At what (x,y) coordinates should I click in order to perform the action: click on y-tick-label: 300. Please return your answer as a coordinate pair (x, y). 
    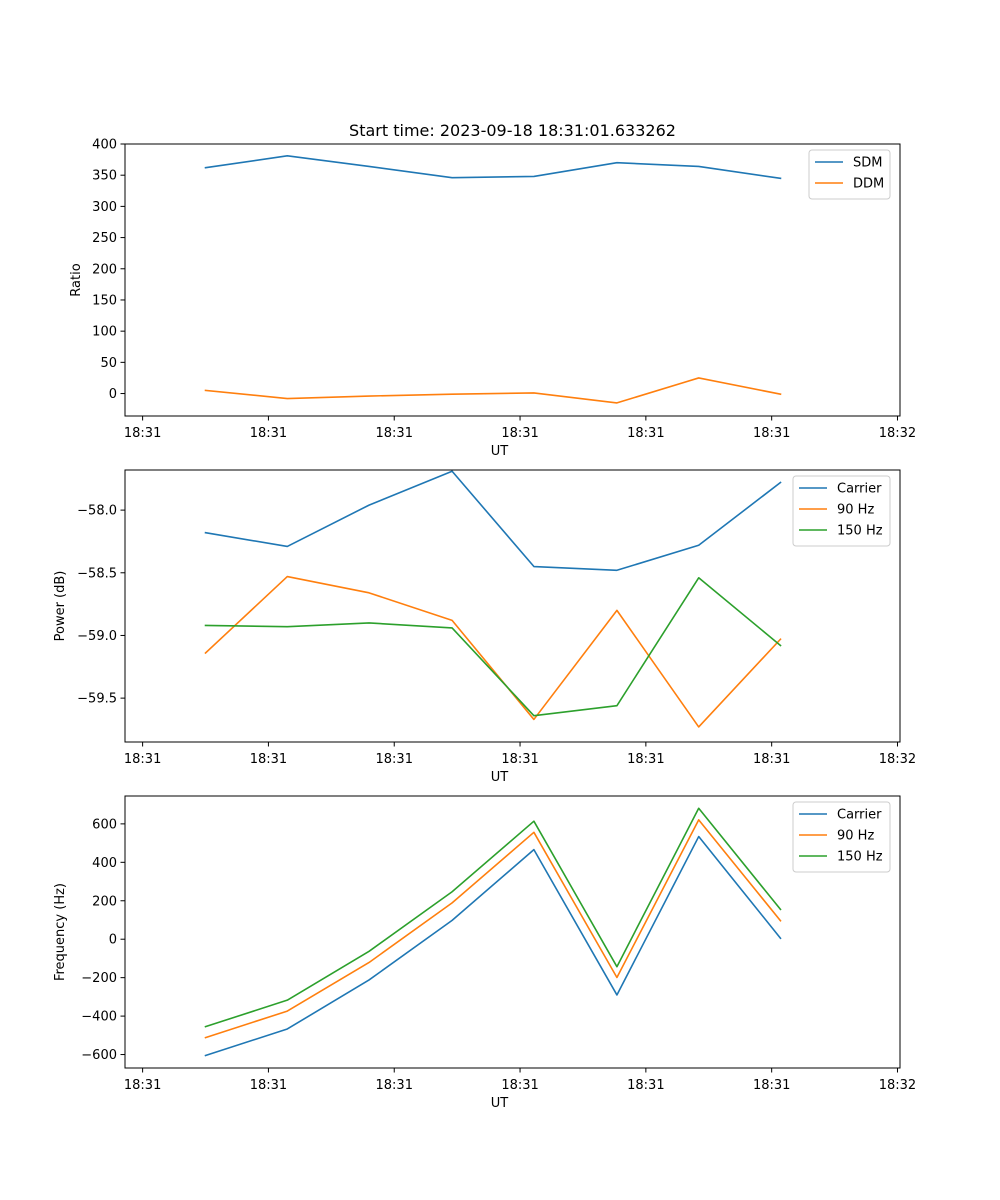
    Looking at the image, I should click on (104, 207).